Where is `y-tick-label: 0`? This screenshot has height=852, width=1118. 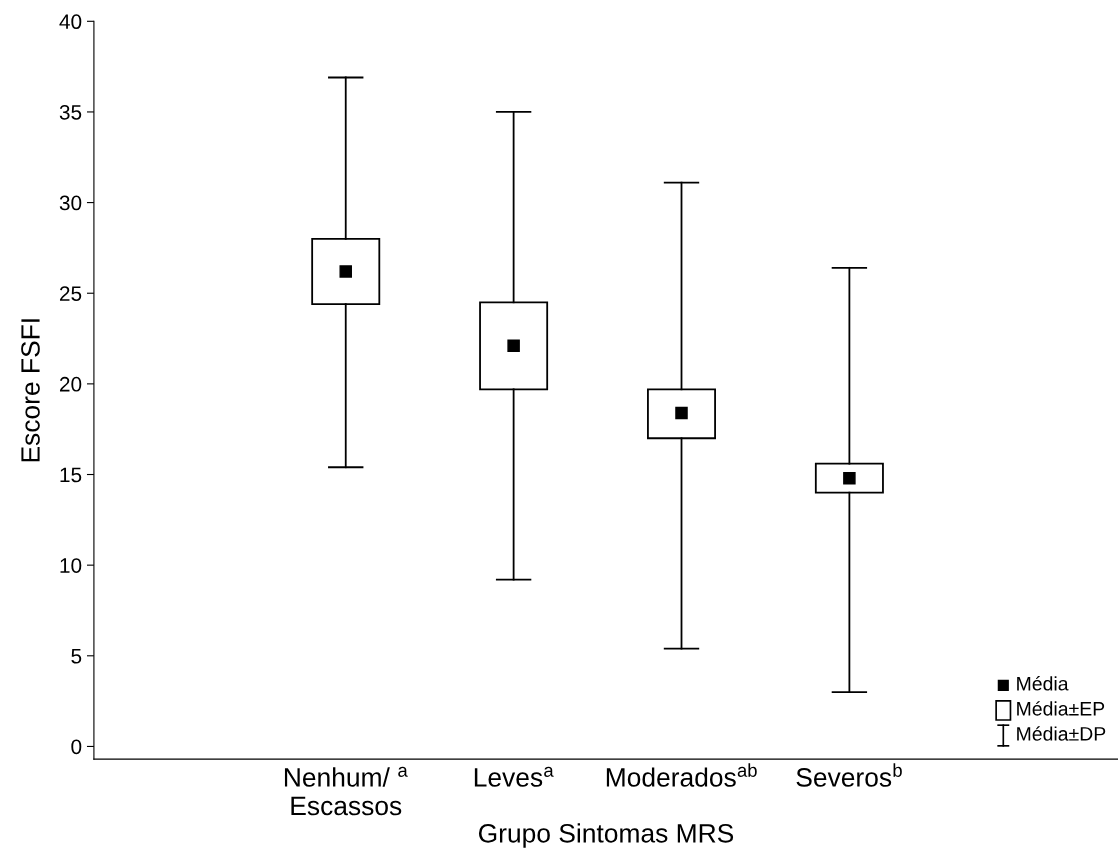
y-tick-label: 0 is located at coordinates (76, 747).